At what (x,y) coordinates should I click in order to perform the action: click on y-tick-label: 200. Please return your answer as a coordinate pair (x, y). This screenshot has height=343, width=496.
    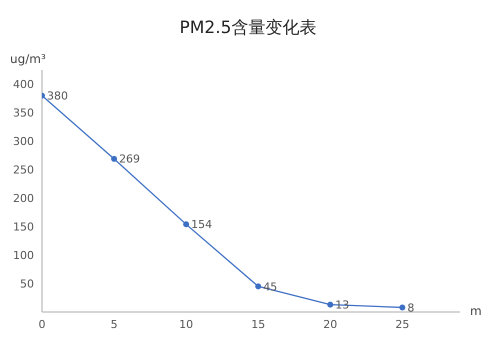
    Looking at the image, I should click on (23, 199).